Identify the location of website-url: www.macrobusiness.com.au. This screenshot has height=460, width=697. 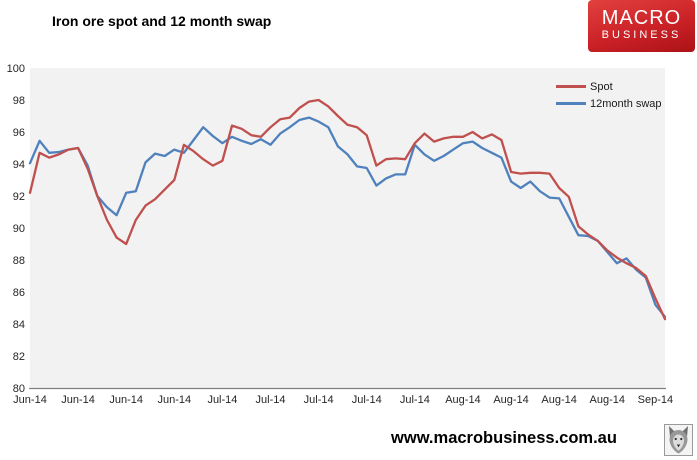
(504, 438).